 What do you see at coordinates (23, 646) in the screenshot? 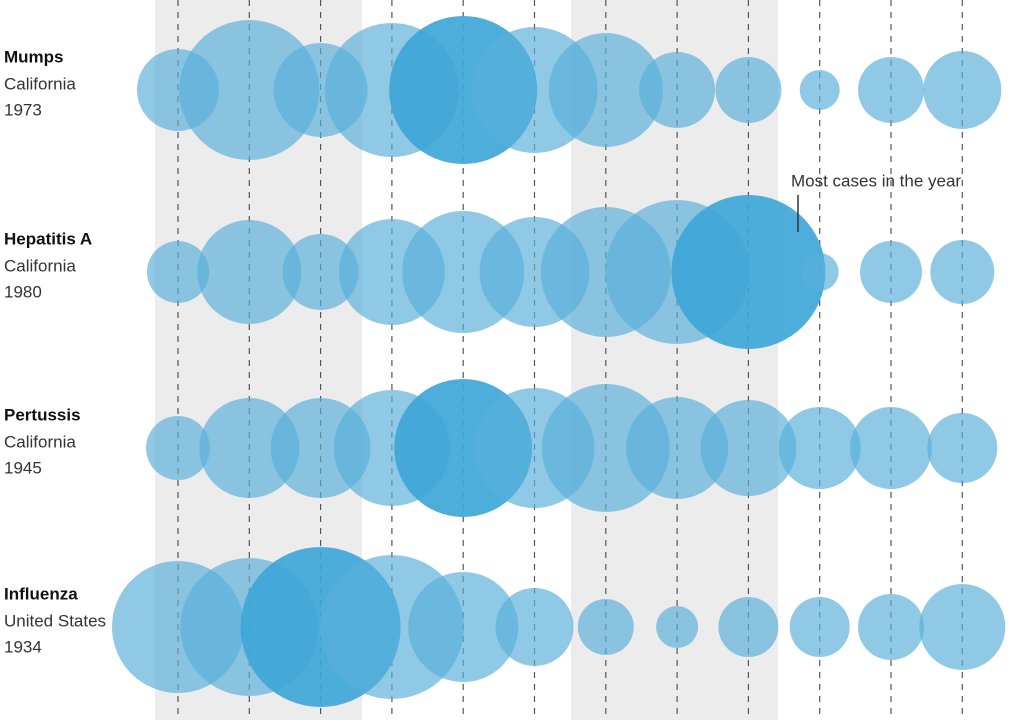
I see `series-year: 1934` at bounding box center [23, 646].